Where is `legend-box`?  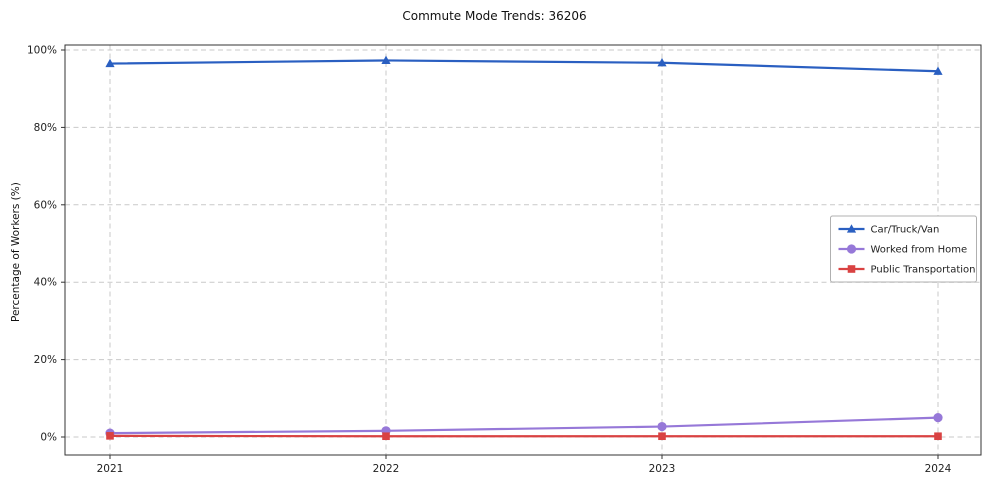 legend-box is located at coordinates (903, 249).